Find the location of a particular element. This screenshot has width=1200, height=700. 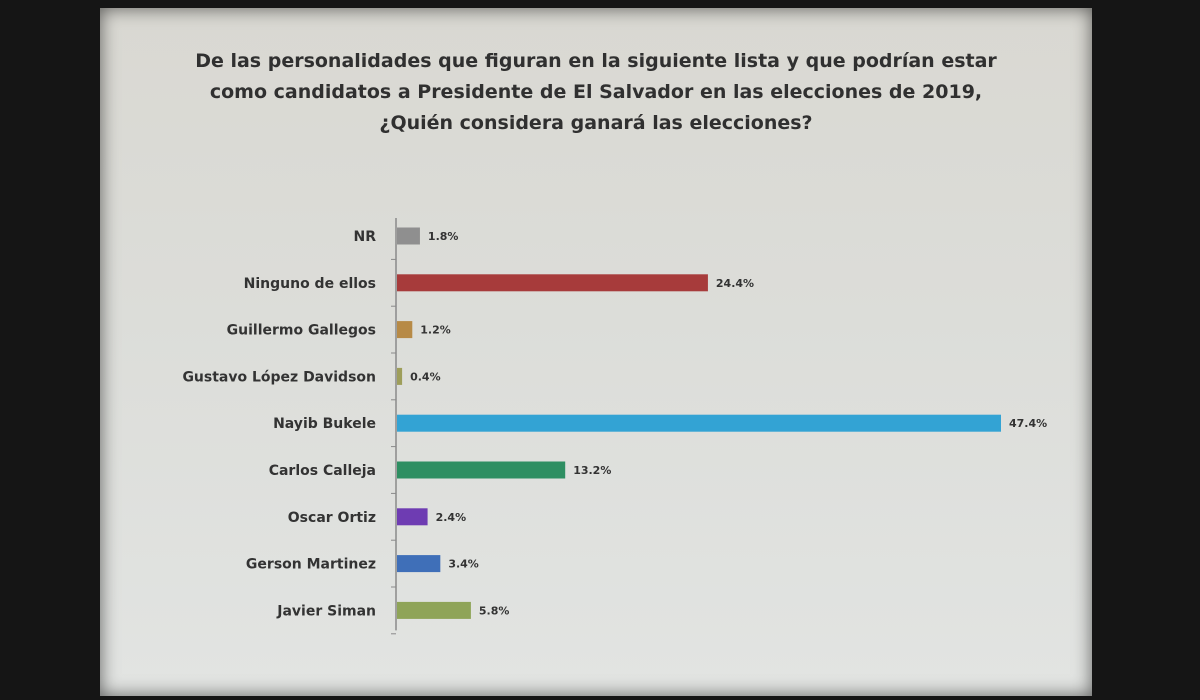

category-label: Gerson Martinez is located at coordinates (311, 565).